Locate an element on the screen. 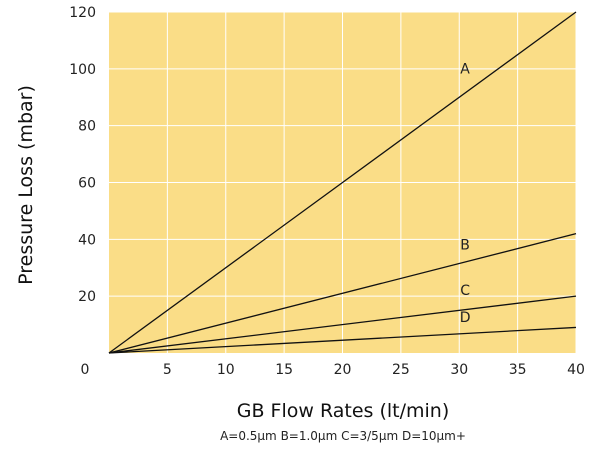 Image resolution: width=591 pixels, height=450 pixels. y-tick-labels: 20 40 60 80 100 120 is located at coordinates (82, 155).